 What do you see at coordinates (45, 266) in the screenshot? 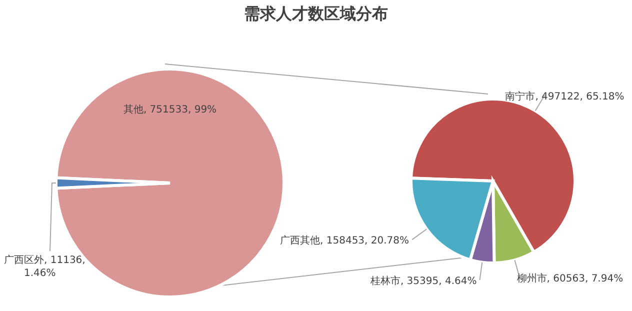
I see `slice-label: 广西区外, 11136, 1.46%` at bounding box center [45, 266].